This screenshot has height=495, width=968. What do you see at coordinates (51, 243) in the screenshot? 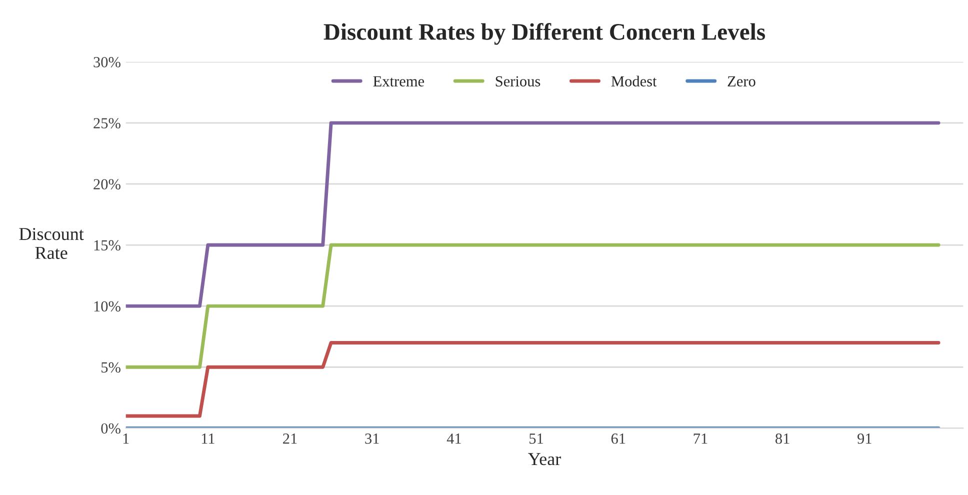
I see `y-axis-title: Discount Rate` at bounding box center [51, 243].